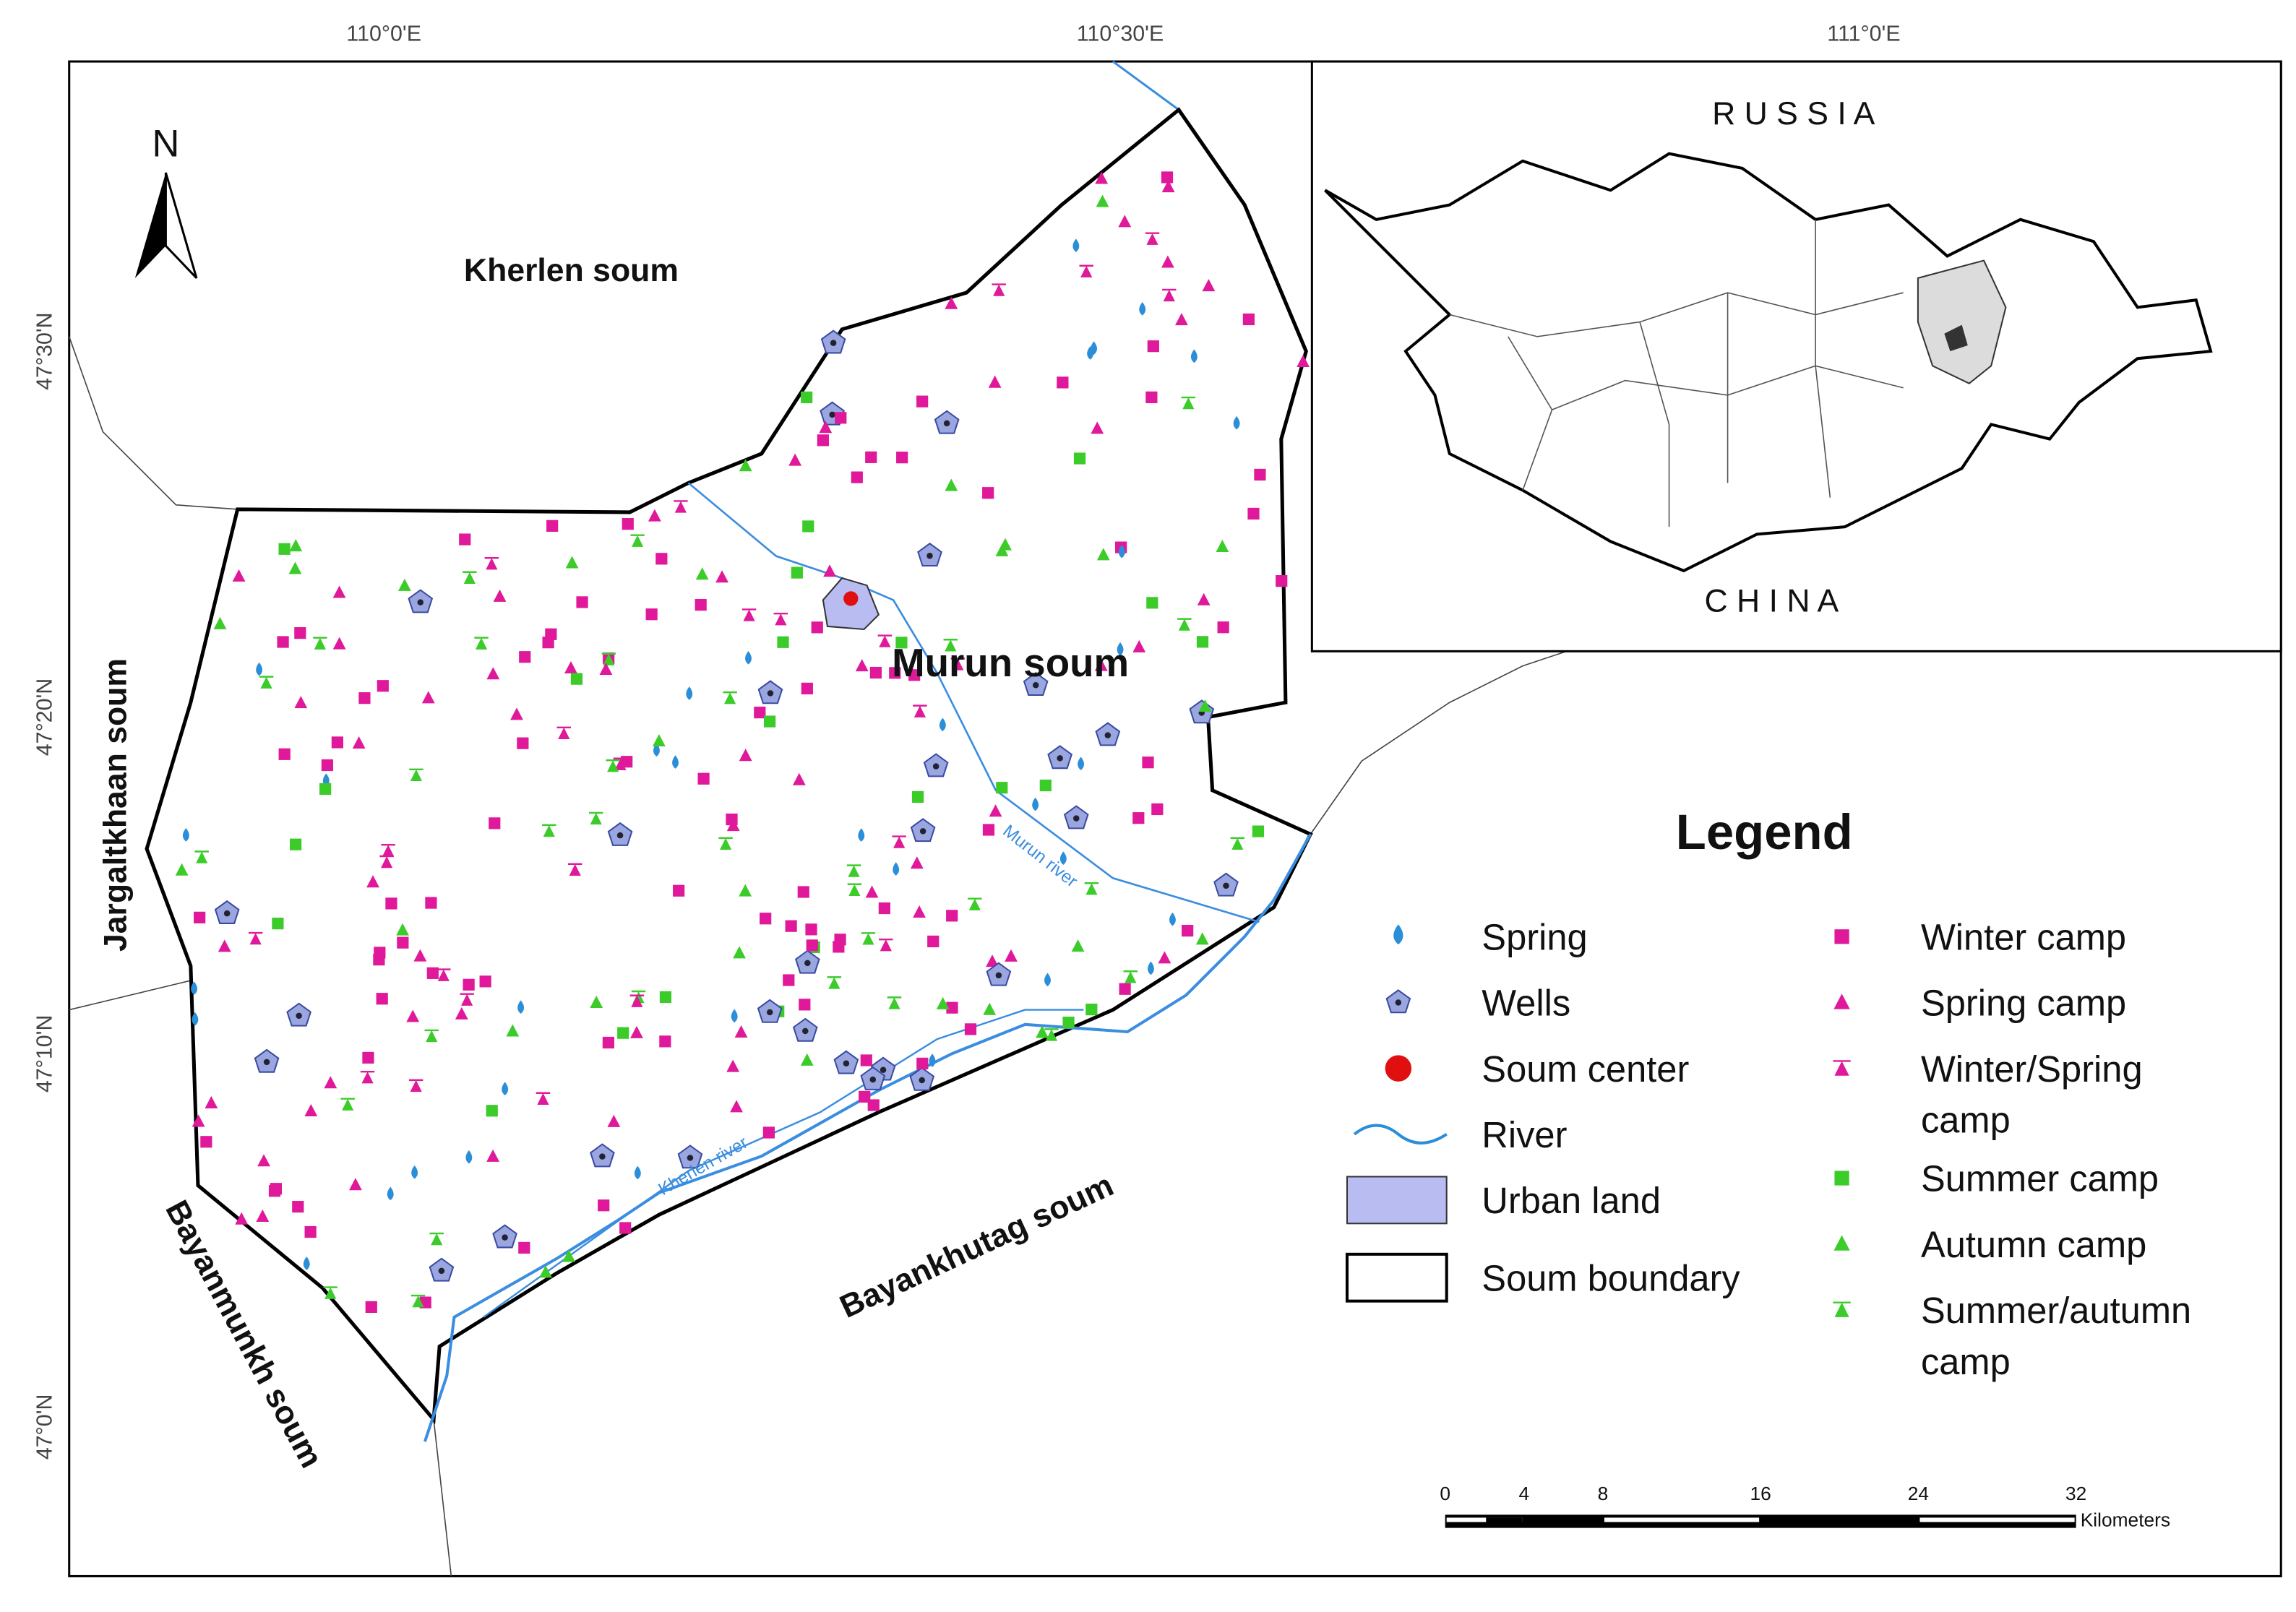 The height and width of the screenshot is (1612, 2296). Describe the element at coordinates (1396, 1277) in the screenshot. I see `legend-symbol` at that location.